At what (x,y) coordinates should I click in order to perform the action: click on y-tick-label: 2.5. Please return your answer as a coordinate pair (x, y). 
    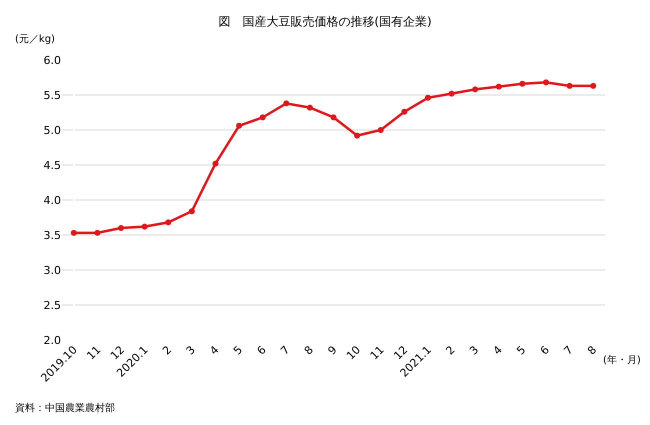
    Looking at the image, I should click on (52, 305).